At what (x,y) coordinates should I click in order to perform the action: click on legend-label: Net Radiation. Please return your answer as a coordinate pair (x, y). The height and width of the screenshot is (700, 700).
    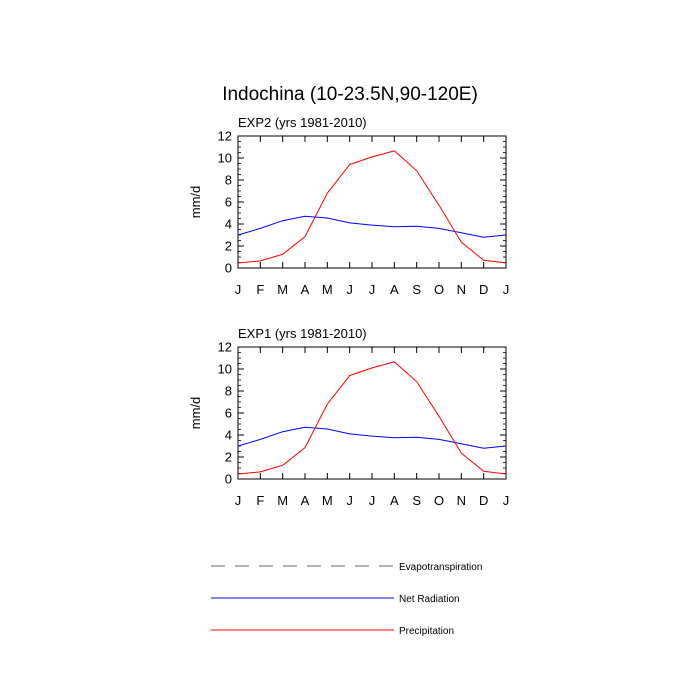
    Looking at the image, I should click on (429, 599).